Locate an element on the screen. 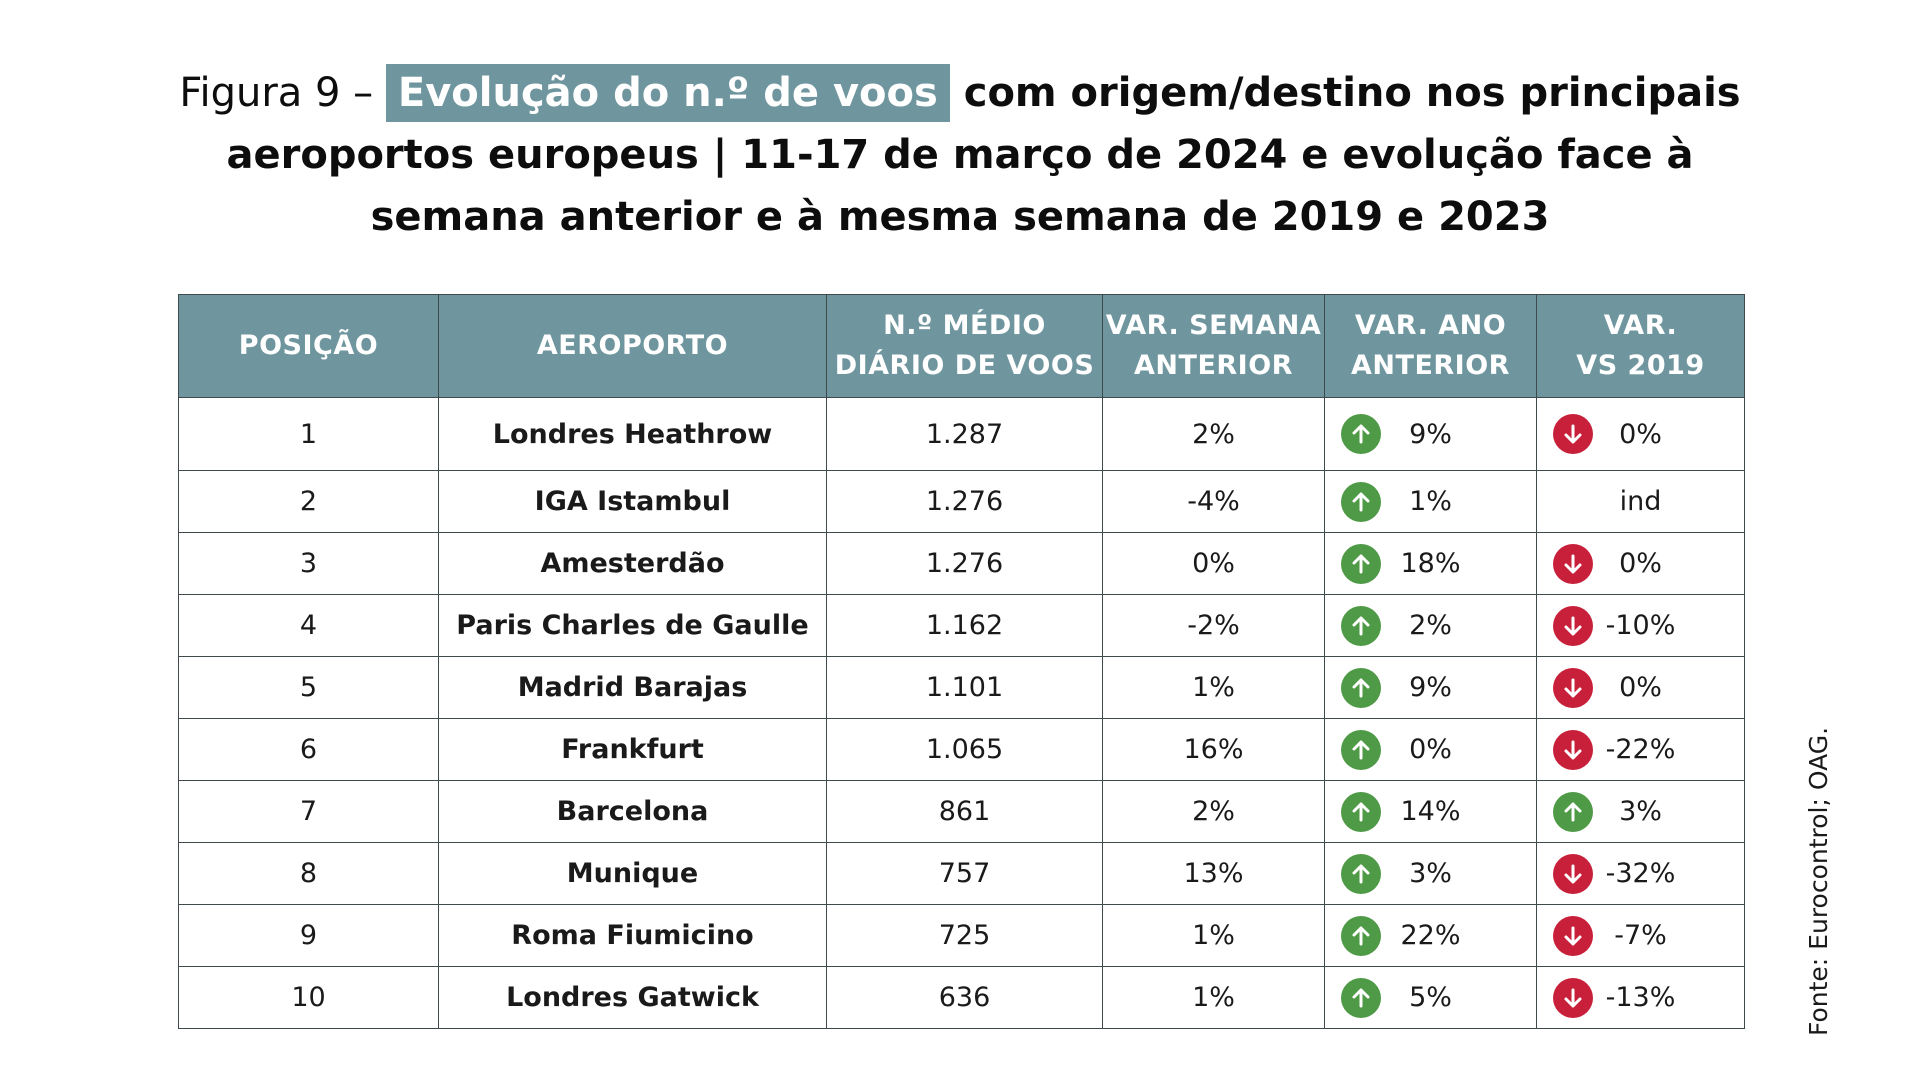 Image resolution: width=1920 pixels, height=1080 pixels. avg-flights-cell: 1.287 is located at coordinates (964, 434).